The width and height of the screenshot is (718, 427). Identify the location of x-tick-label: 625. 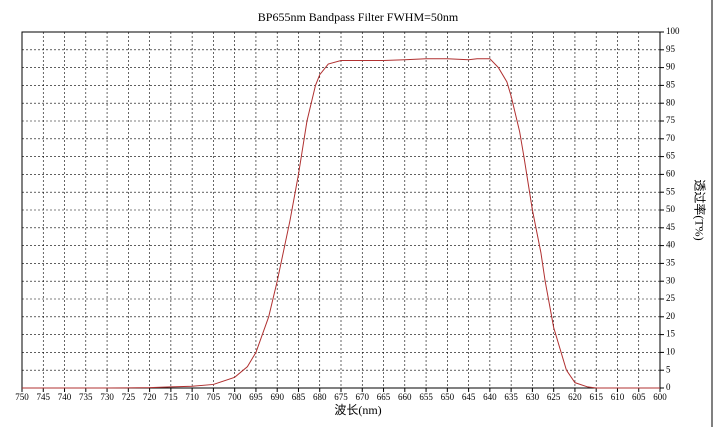
(554, 397).